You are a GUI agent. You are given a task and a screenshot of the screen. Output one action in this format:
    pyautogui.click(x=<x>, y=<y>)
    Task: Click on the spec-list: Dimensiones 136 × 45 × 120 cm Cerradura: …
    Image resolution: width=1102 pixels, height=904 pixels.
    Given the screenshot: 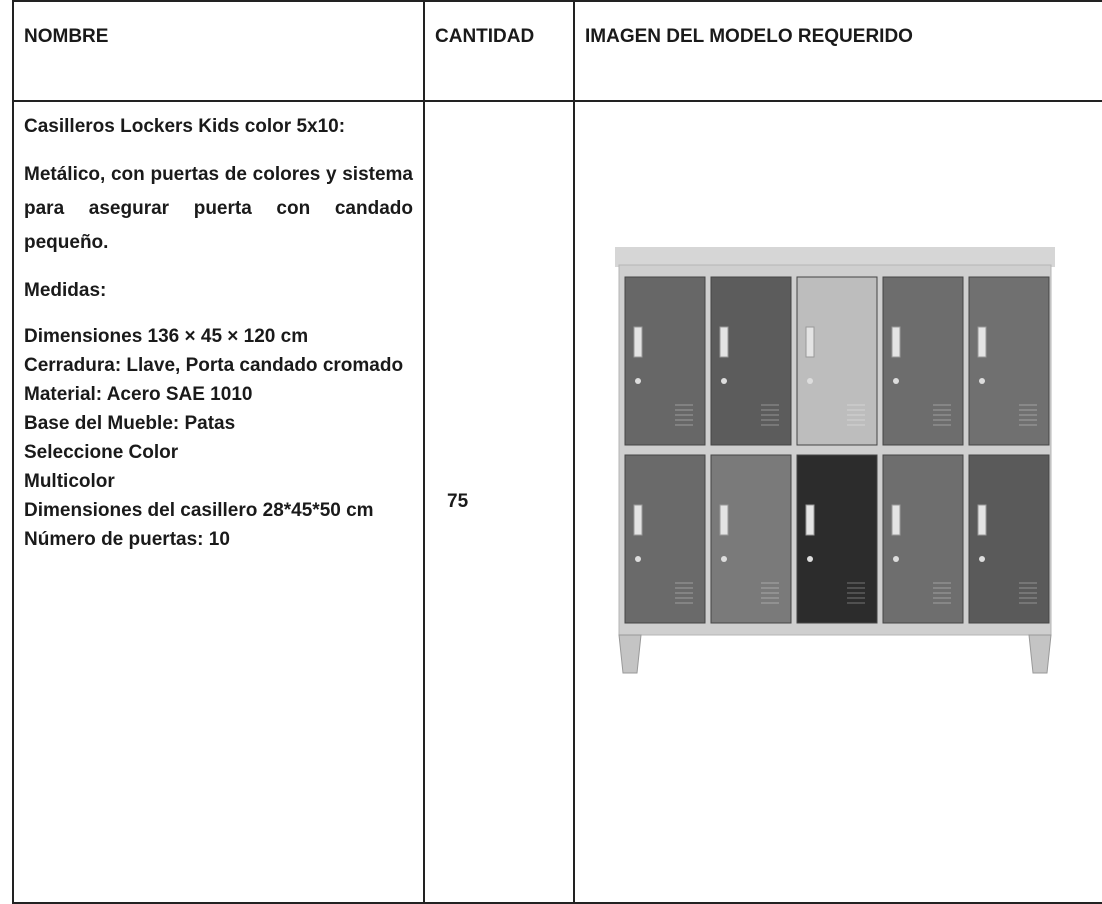 What is the action you would take?
    pyautogui.click(x=218, y=438)
    